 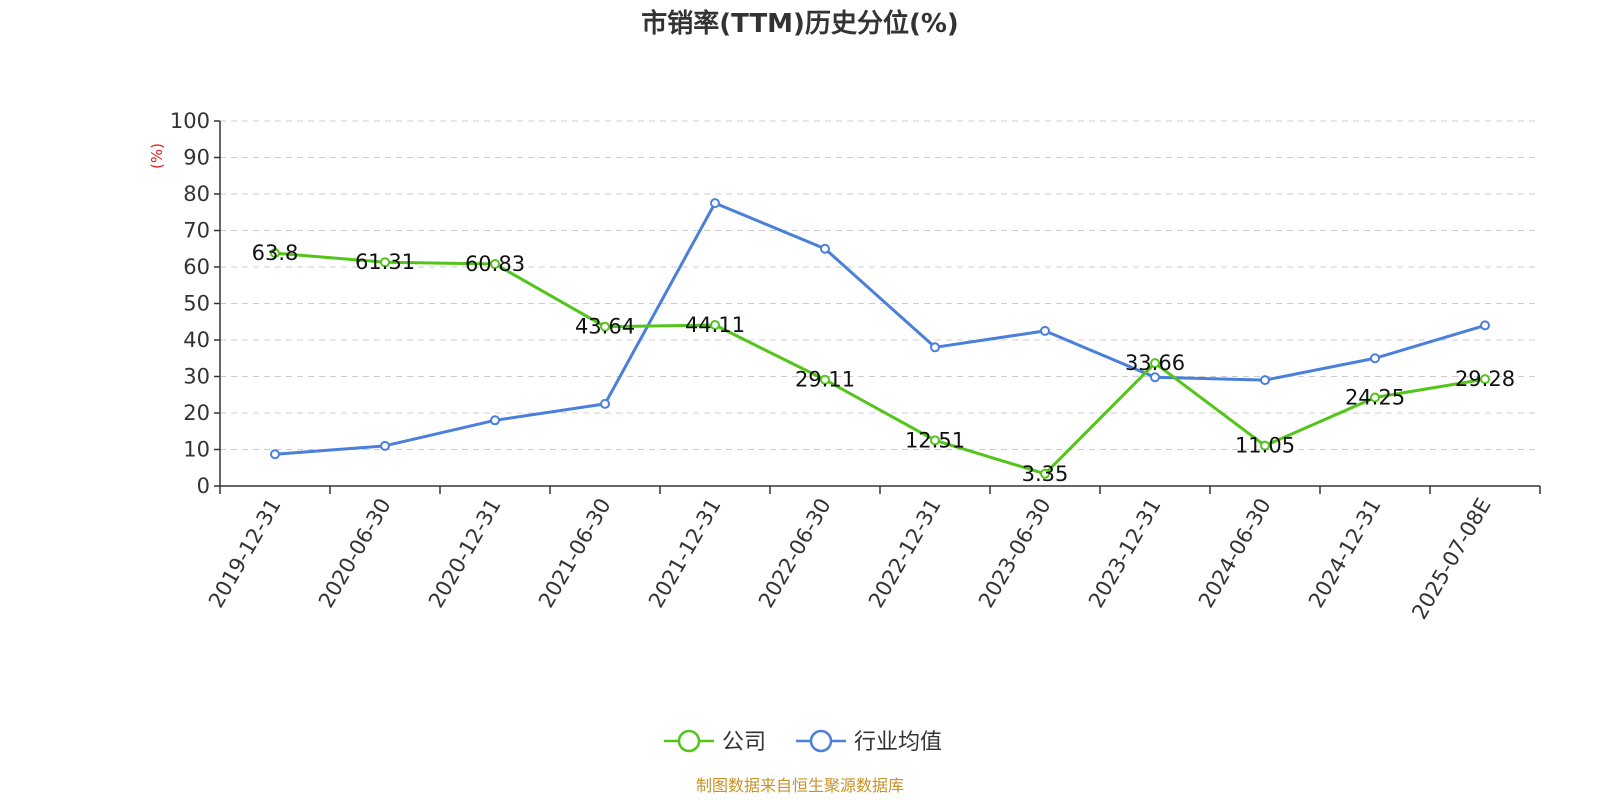 I want to click on data-label: 29.11, so click(x=825, y=380).